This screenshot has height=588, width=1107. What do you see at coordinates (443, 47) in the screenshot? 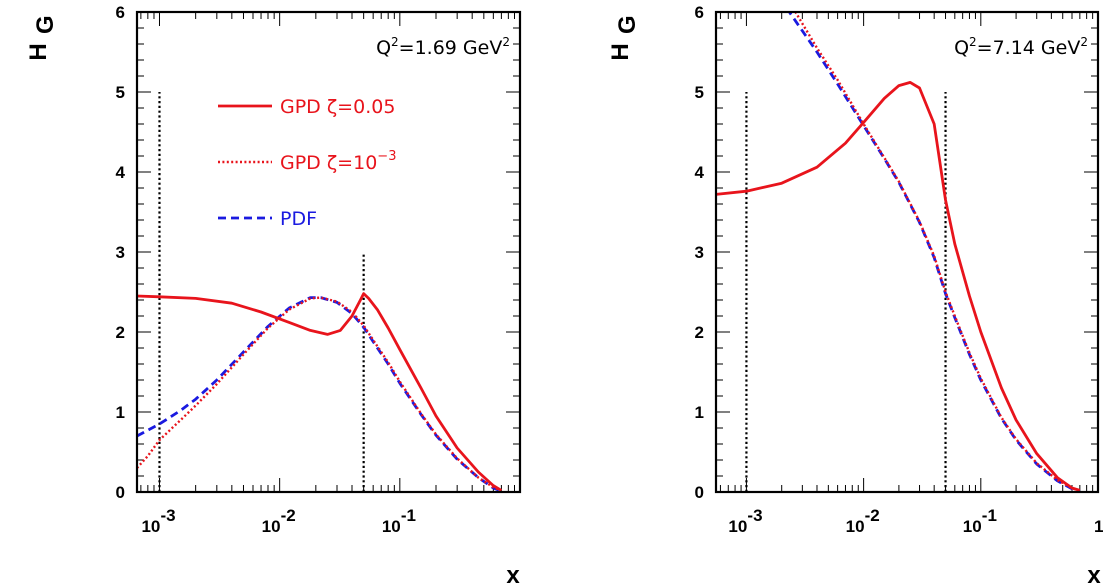
I see `q2-annotation: Q2=1.69 GeV2` at bounding box center [443, 47].